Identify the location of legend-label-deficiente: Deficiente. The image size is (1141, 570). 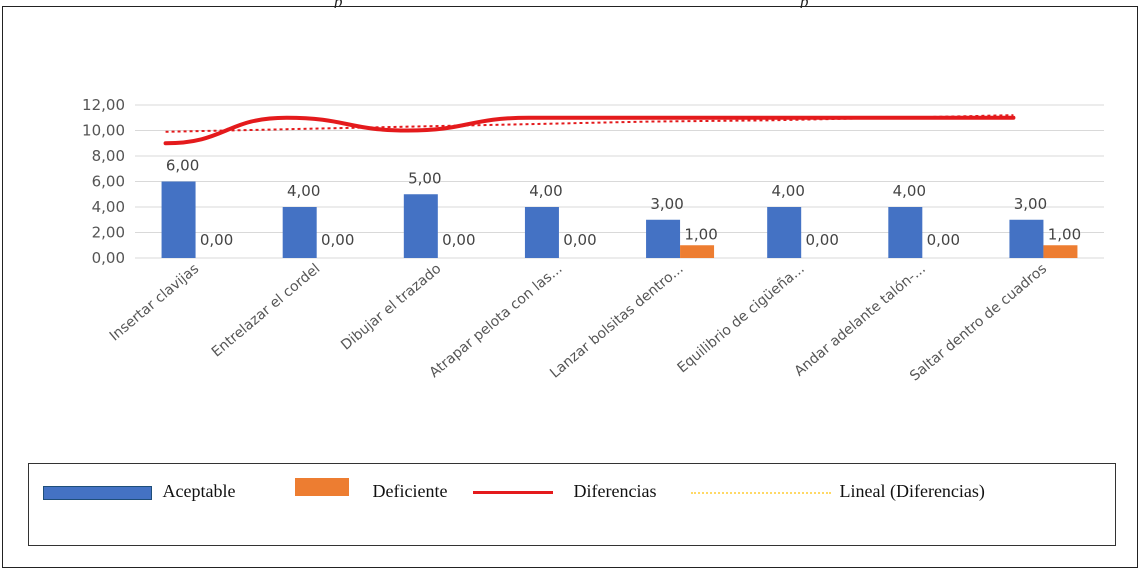
(410, 491).